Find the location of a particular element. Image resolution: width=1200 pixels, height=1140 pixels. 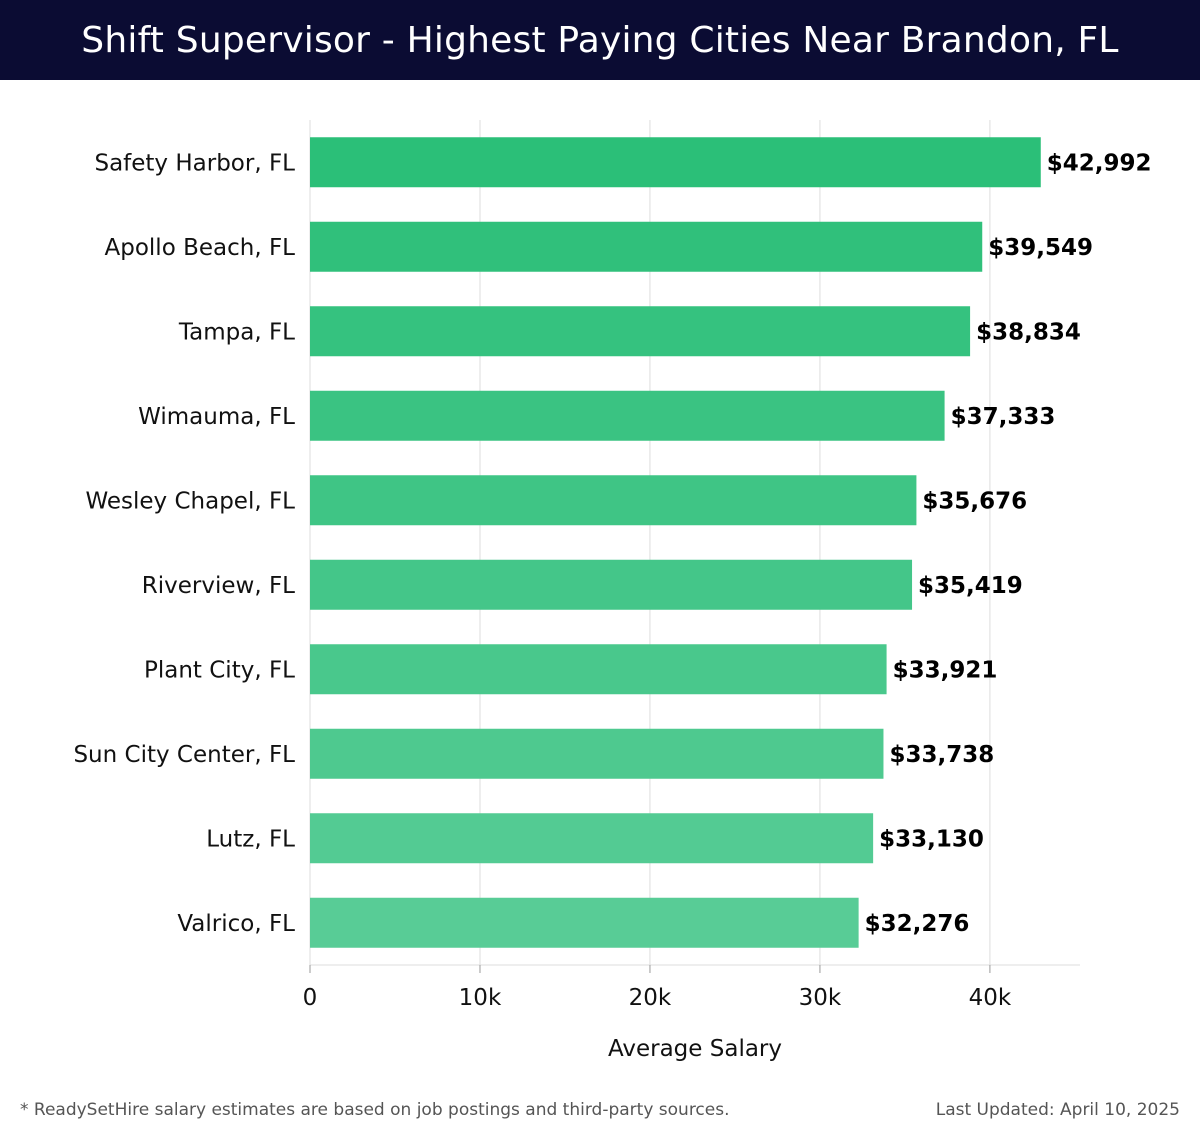

category-label: Lutz, FL is located at coordinates (250, 839).